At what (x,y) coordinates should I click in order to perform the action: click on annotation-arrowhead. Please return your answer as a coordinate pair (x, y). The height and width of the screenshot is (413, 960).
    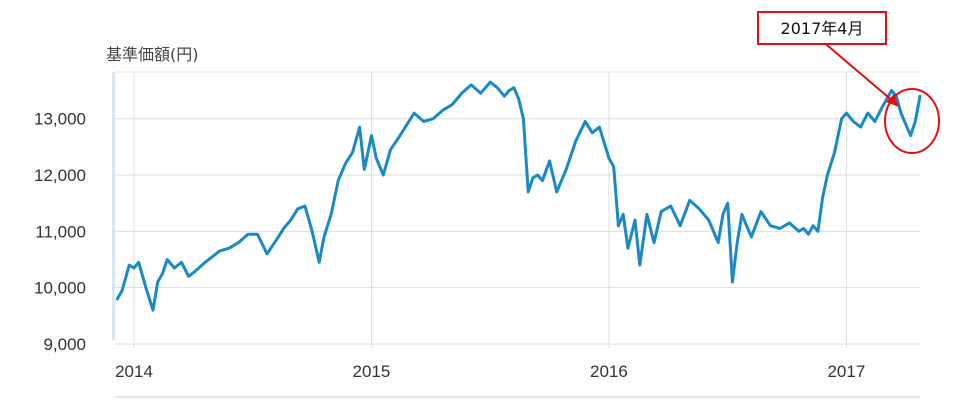
    Looking at the image, I should click on (892, 100).